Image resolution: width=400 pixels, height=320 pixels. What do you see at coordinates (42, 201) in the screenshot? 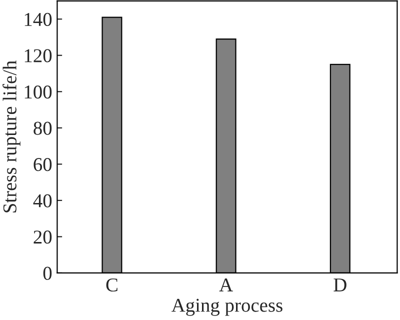
I see `y-tick-label: 40` at bounding box center [42, 201].